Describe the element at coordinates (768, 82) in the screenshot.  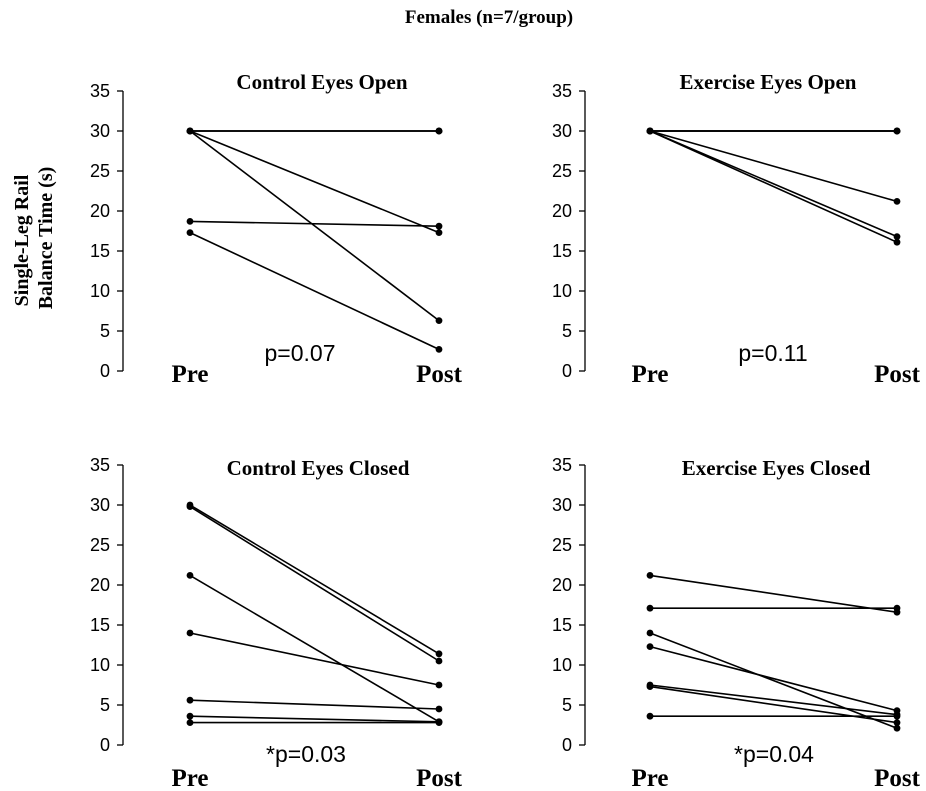
I see `panel-title: Exercise Eyes Open` at that location.